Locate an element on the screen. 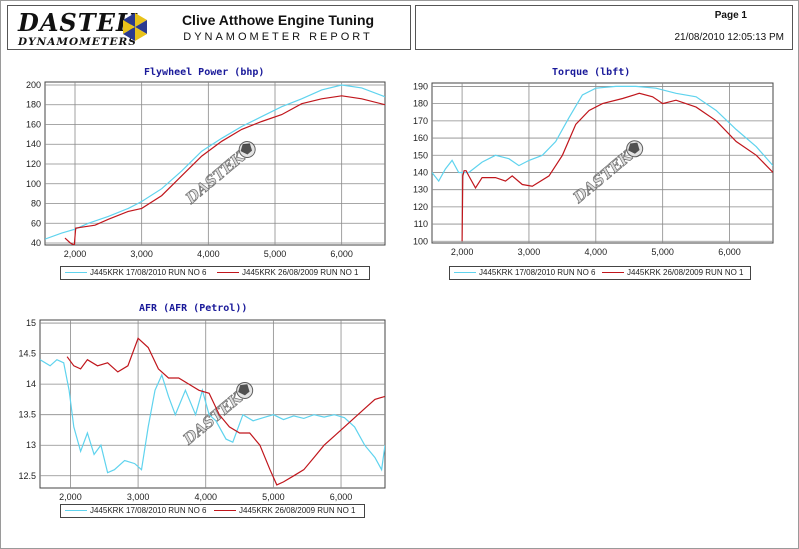  report-datetime: 21/08/2010 12:05:13 PM is located at coordinates (729, 37).